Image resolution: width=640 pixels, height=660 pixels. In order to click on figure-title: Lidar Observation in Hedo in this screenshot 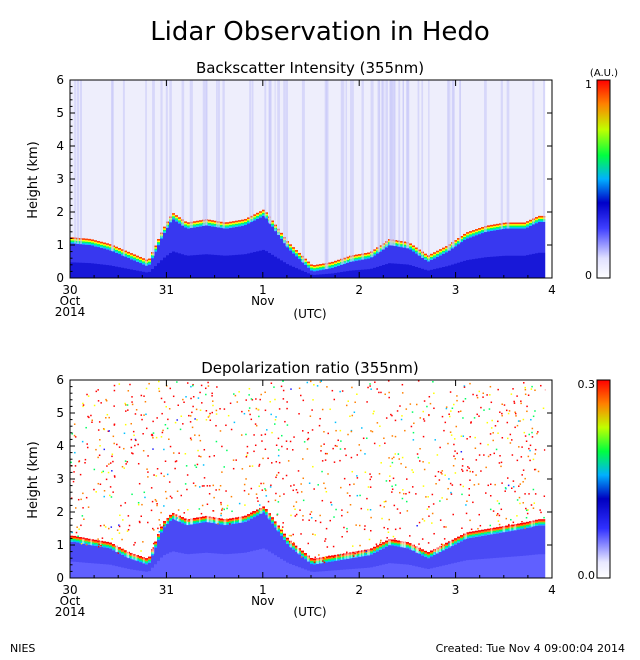, I will do `click(320, 32)`.